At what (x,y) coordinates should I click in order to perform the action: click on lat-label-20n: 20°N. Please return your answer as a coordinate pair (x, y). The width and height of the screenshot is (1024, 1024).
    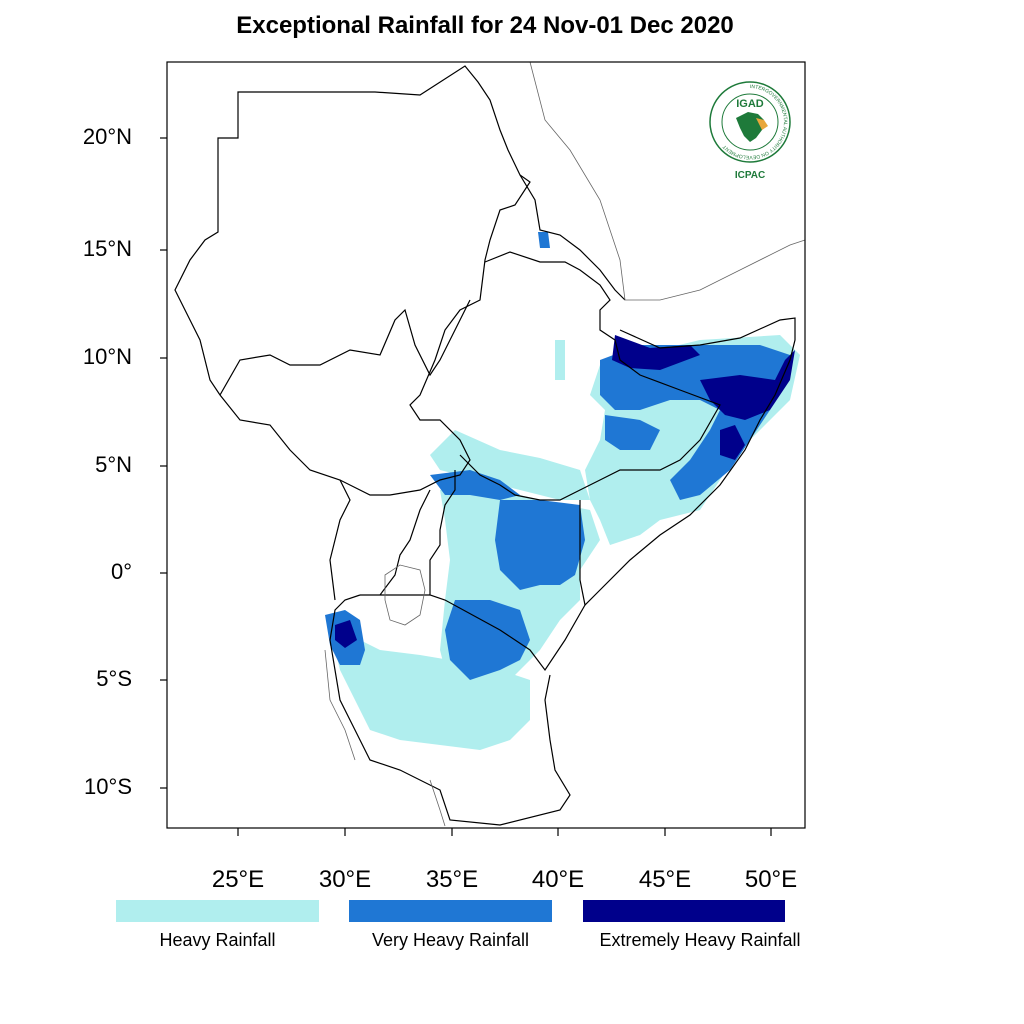
    Looking at the image, I should click on (107, 136).